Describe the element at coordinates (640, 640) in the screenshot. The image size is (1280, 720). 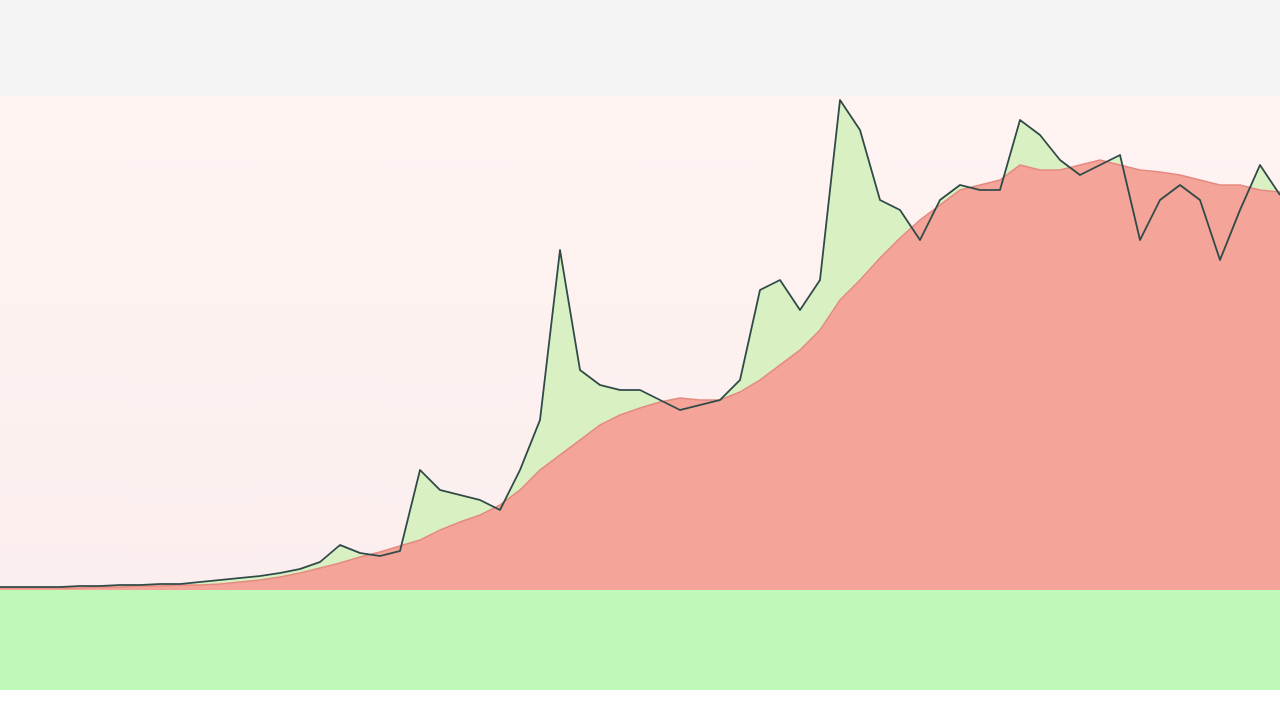
I see `bottom-band` at that location.